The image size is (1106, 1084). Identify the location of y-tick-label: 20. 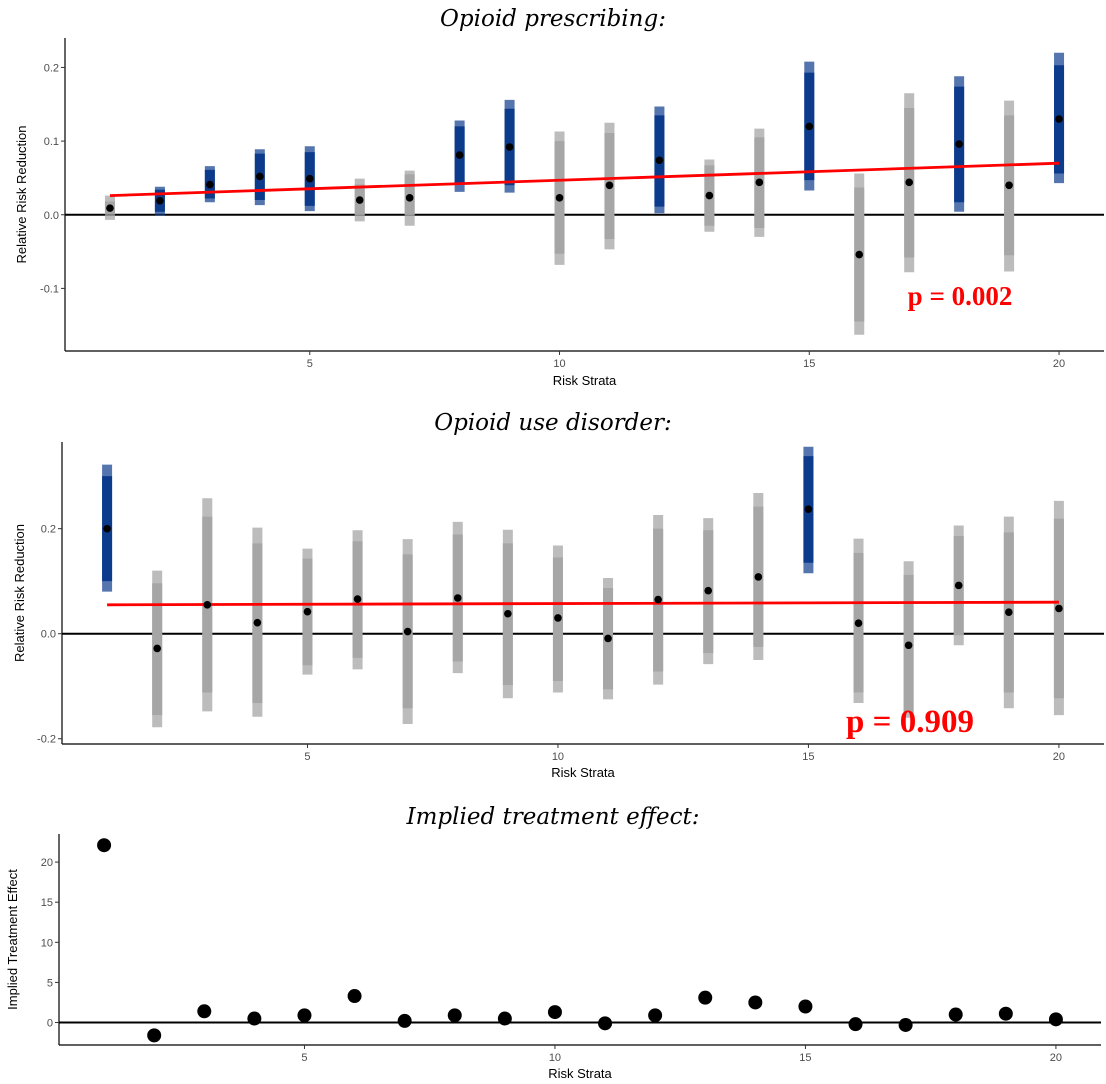
(47, 863).